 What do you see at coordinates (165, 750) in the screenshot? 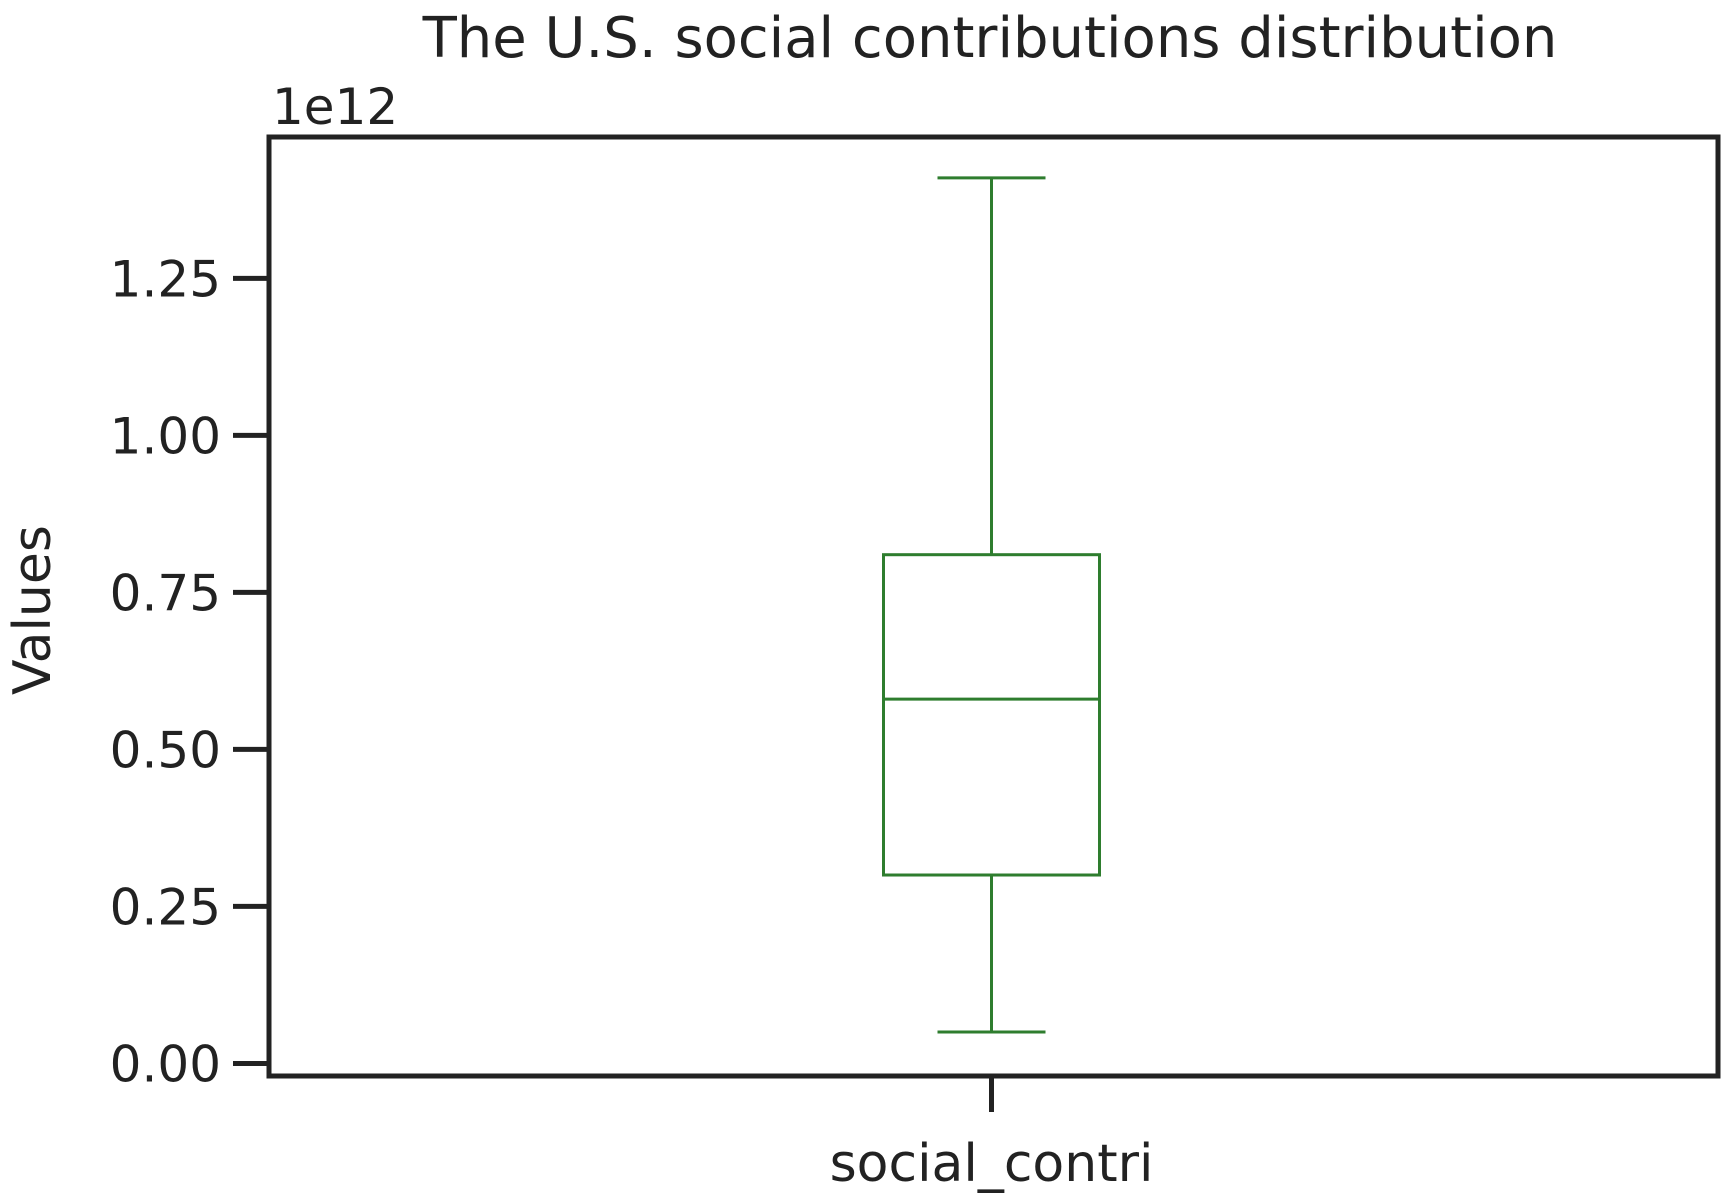
I see `y-tick-label: 0.50` at bounding box center [165, 750].